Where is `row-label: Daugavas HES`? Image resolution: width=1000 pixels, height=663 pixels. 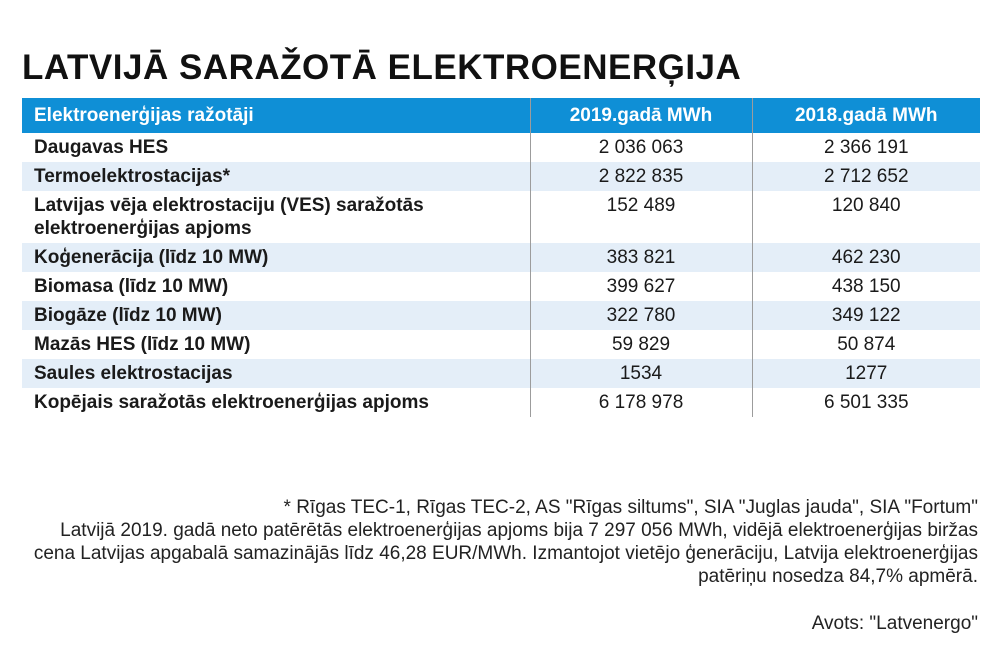 row-label: Daugavas HES is located at coordinates (276, 147).